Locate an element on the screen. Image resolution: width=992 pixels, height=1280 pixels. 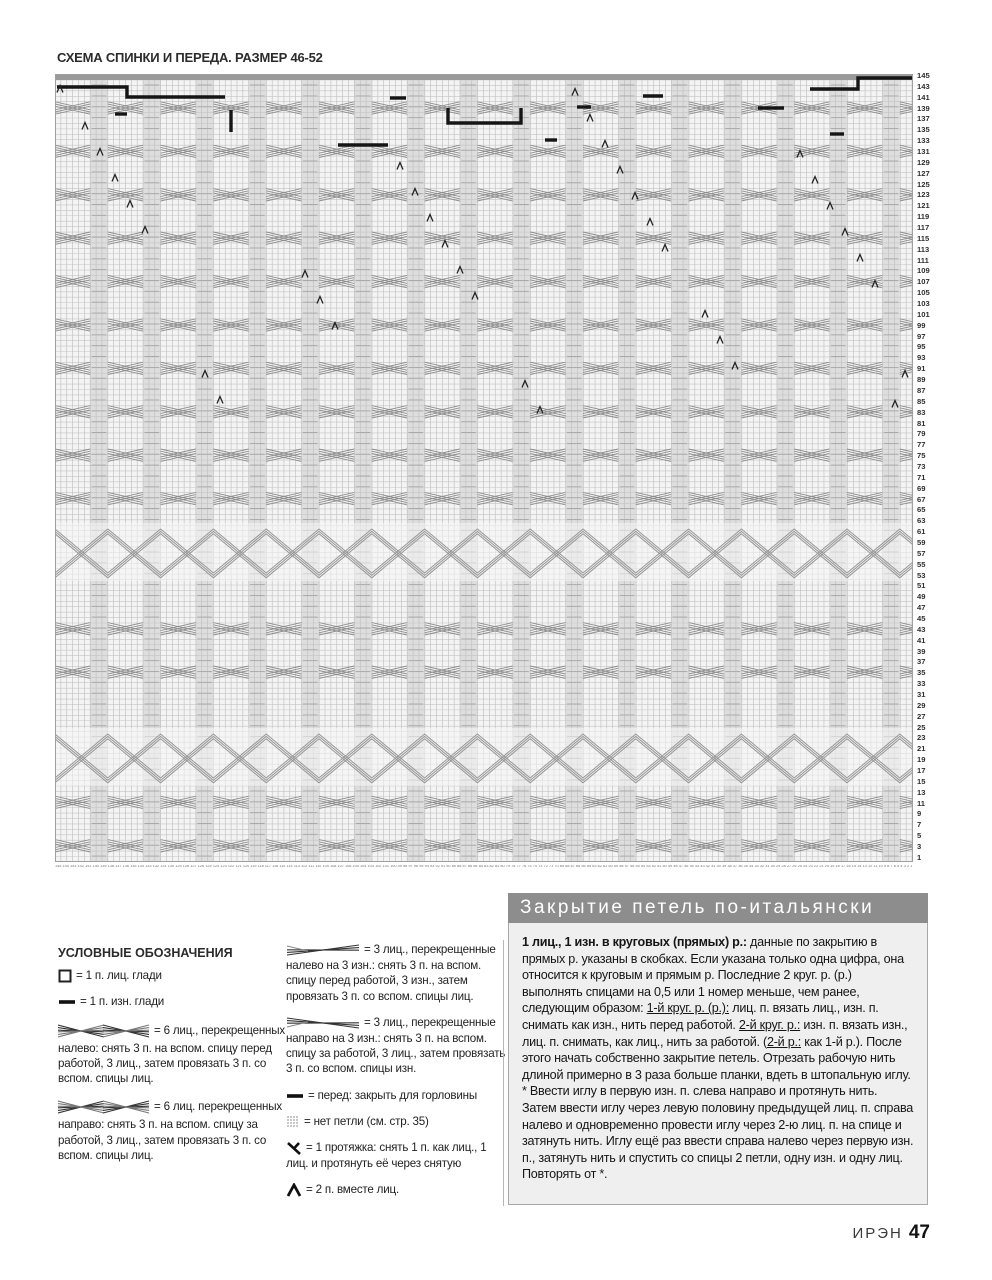
row-number: 137 is located at coordinates (923, 119).